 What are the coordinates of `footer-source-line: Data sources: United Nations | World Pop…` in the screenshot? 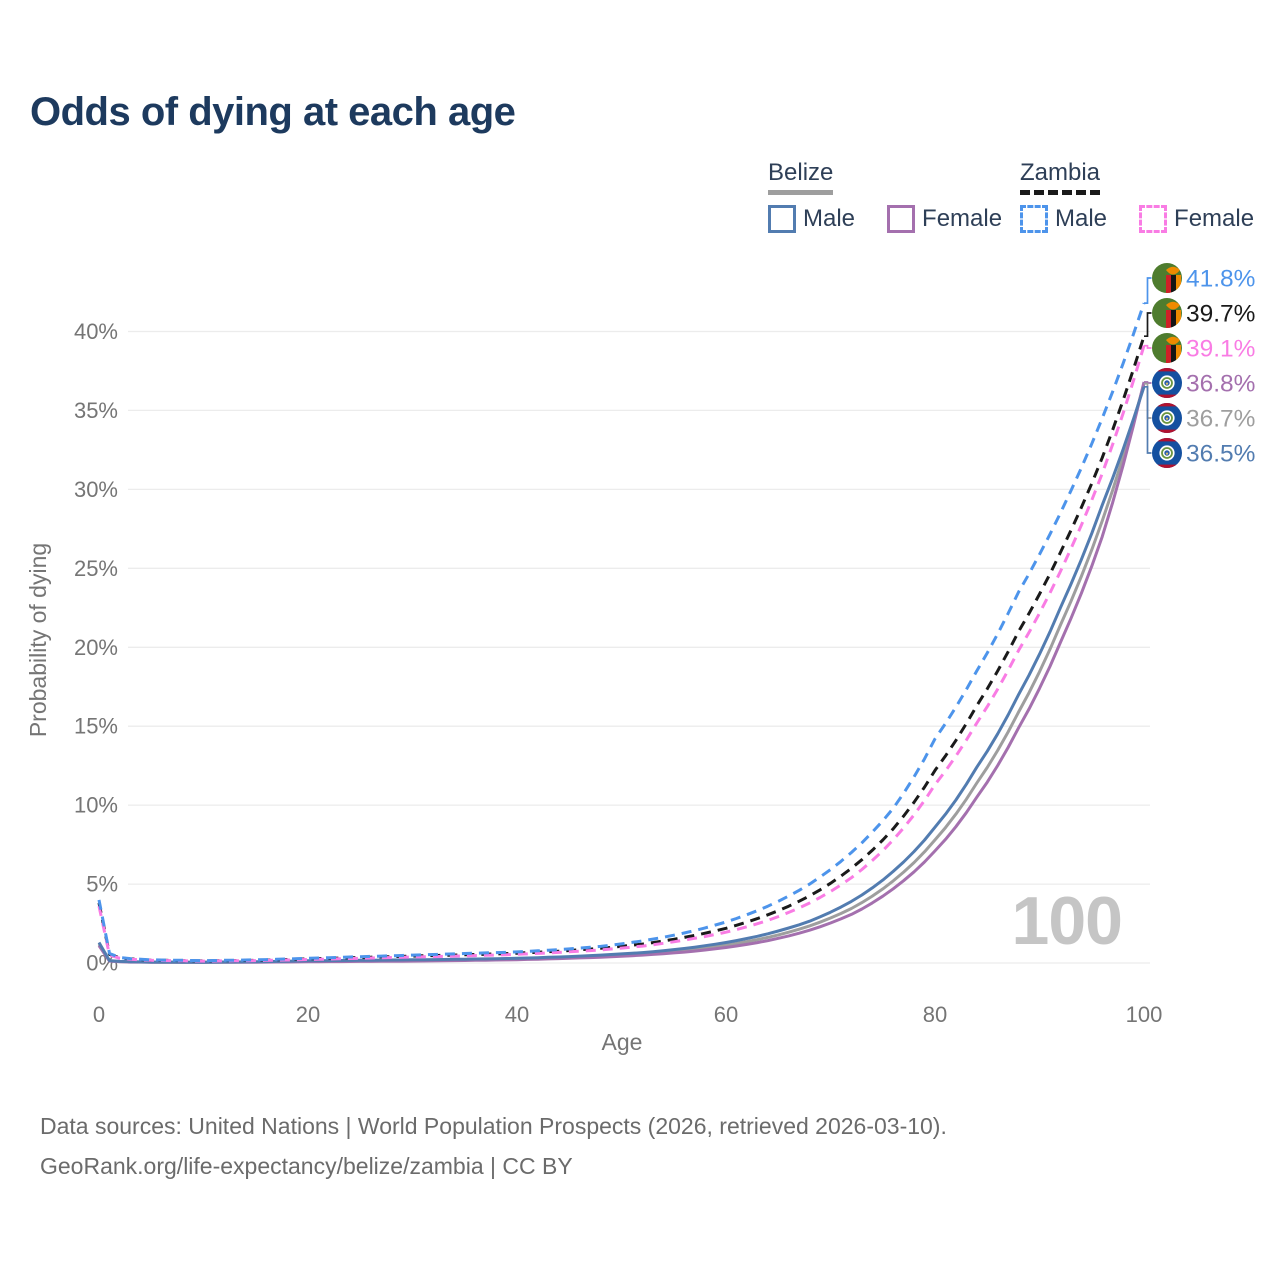 It's located at (493, 1126).